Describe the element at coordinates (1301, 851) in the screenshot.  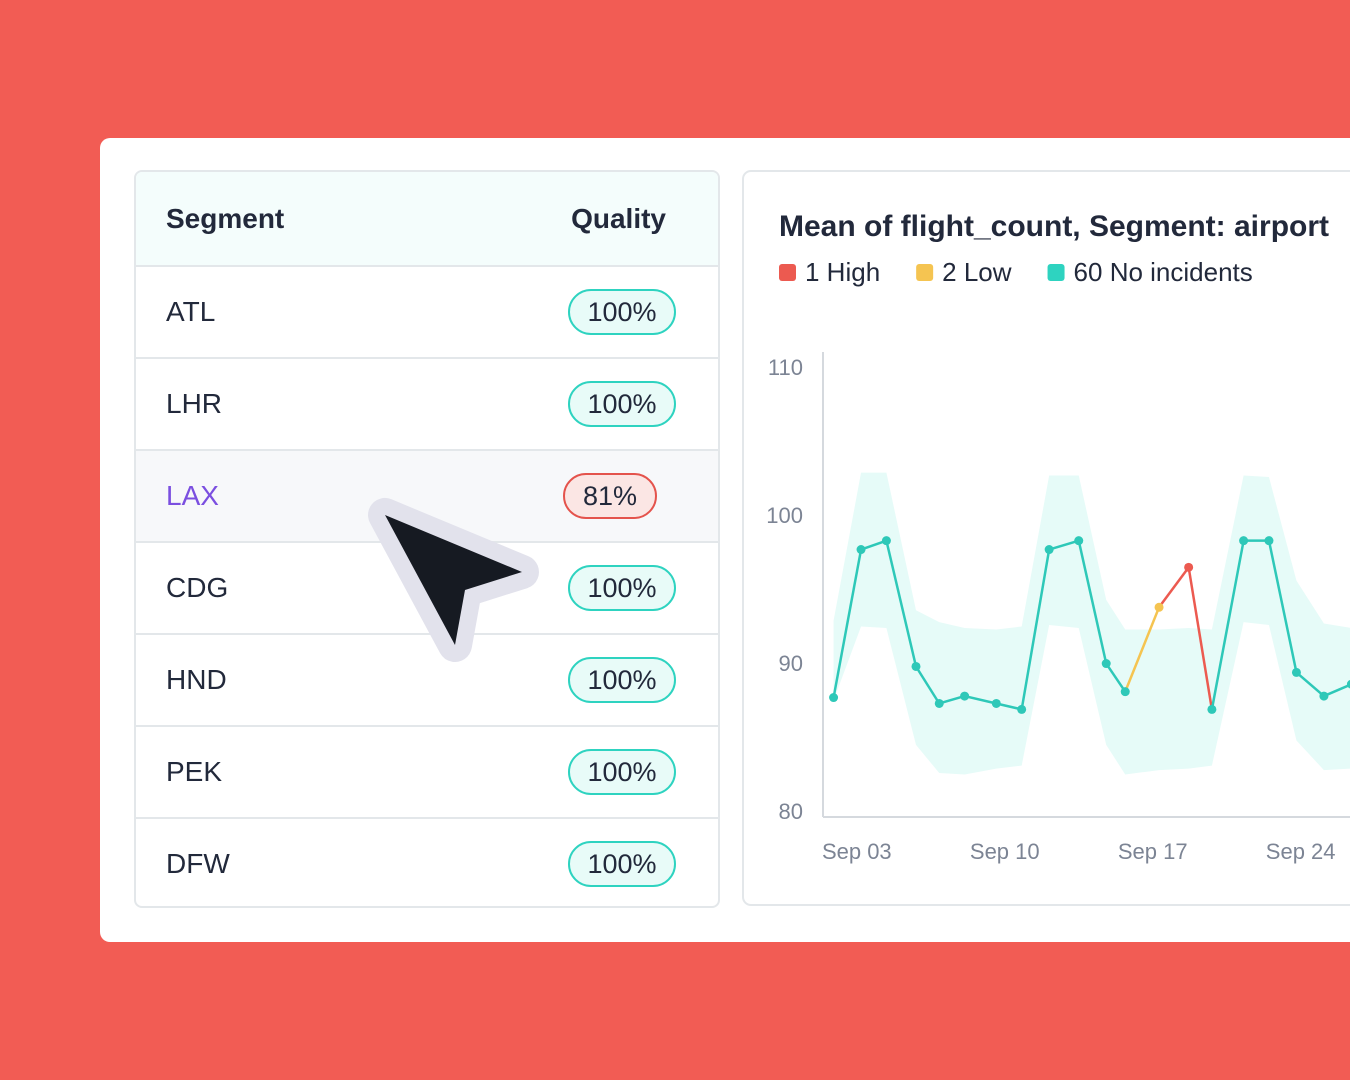
I see `x-tick-label: Sep 24` at that location.